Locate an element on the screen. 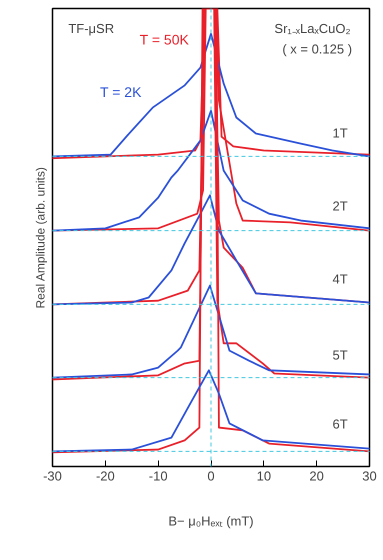 The height and width of the screenshot is (560, 383). x-tick-label: -30 is located at coordinates (52, 476).